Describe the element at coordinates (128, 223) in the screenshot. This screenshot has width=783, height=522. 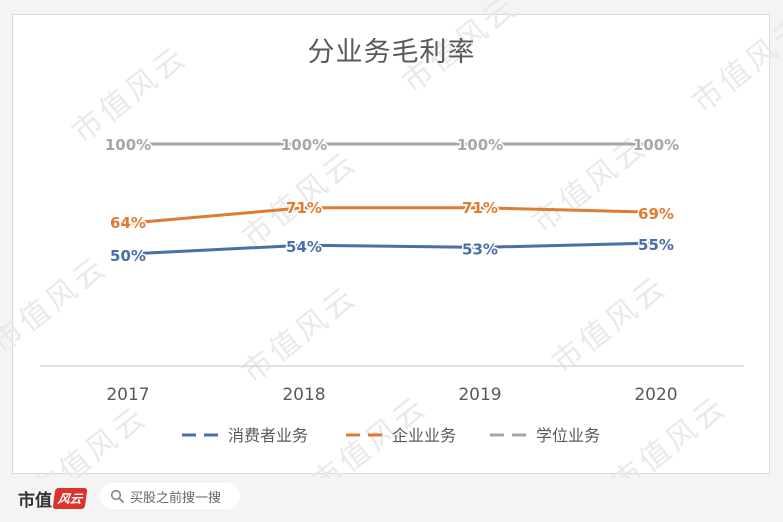
I see `data-label: 64%` at that location.